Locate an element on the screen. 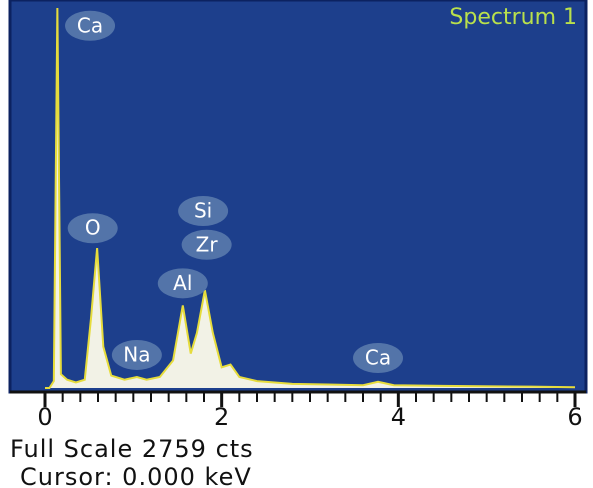 The image size is (593, 488). chart-title: Spectrum 1 is located at coordinates (513, 17).